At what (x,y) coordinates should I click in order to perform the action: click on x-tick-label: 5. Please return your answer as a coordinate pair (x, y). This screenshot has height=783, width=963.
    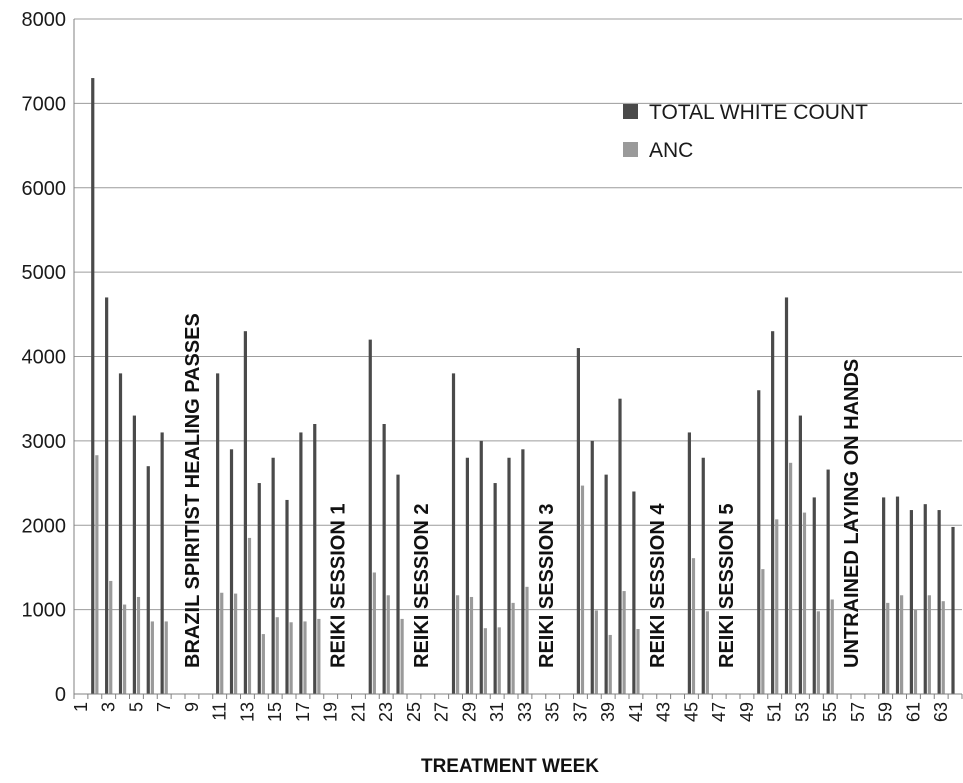
    Looking at the image, I should click on (136, 707).